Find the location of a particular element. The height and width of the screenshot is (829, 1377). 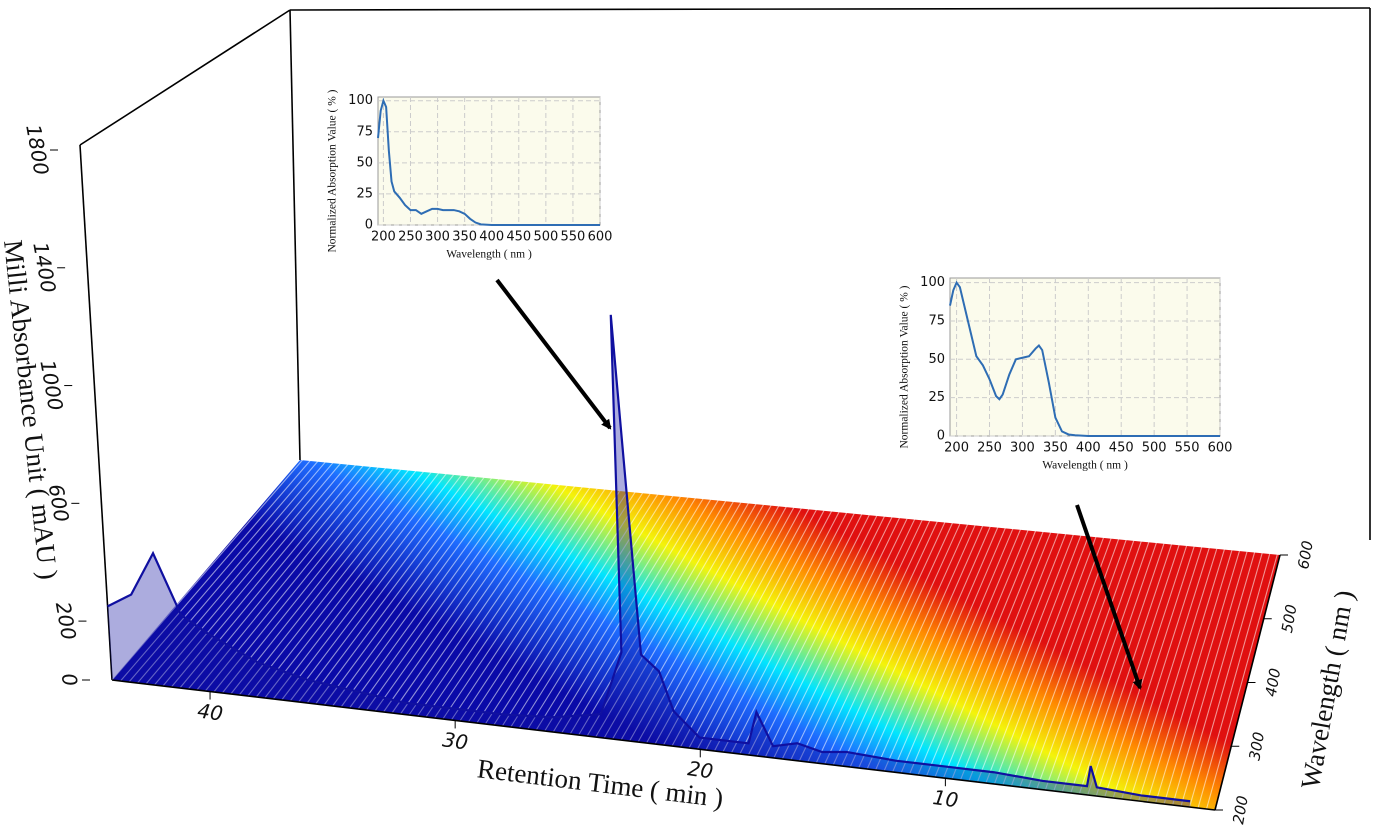

y-tick-label: 400 is located at coordinates (1273, 682).